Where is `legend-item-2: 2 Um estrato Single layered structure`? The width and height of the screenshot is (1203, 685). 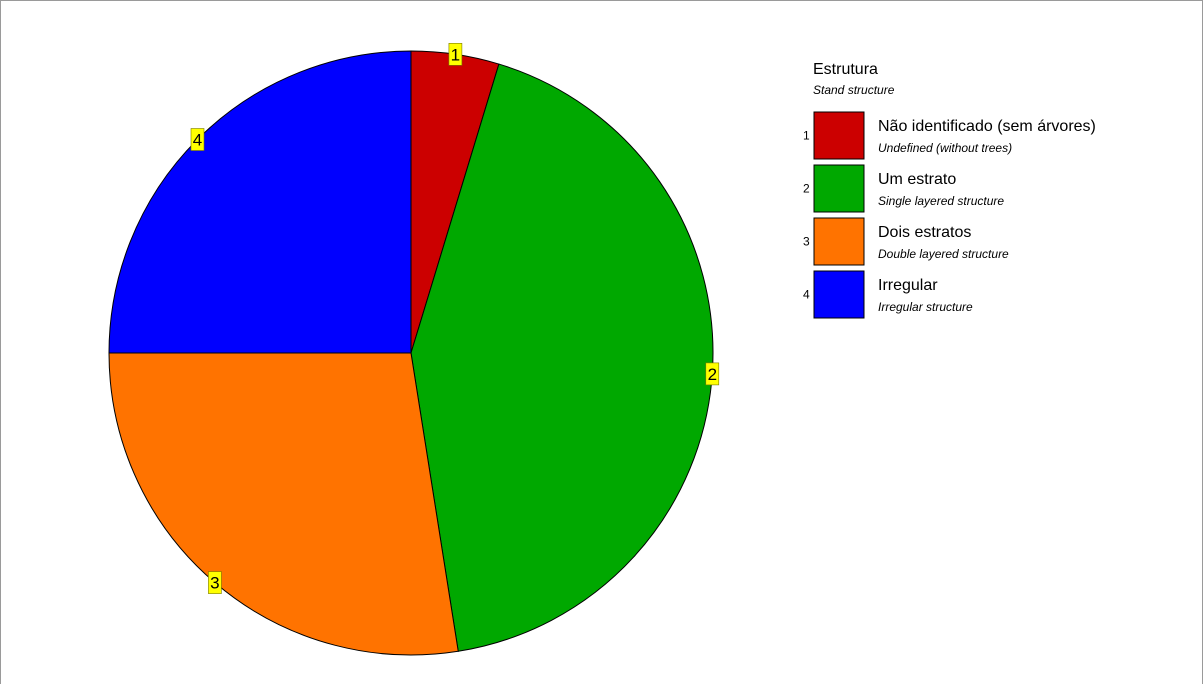
legend-item-2: 2 Um estrato Single layered structure is located at coordinates (903, 188).